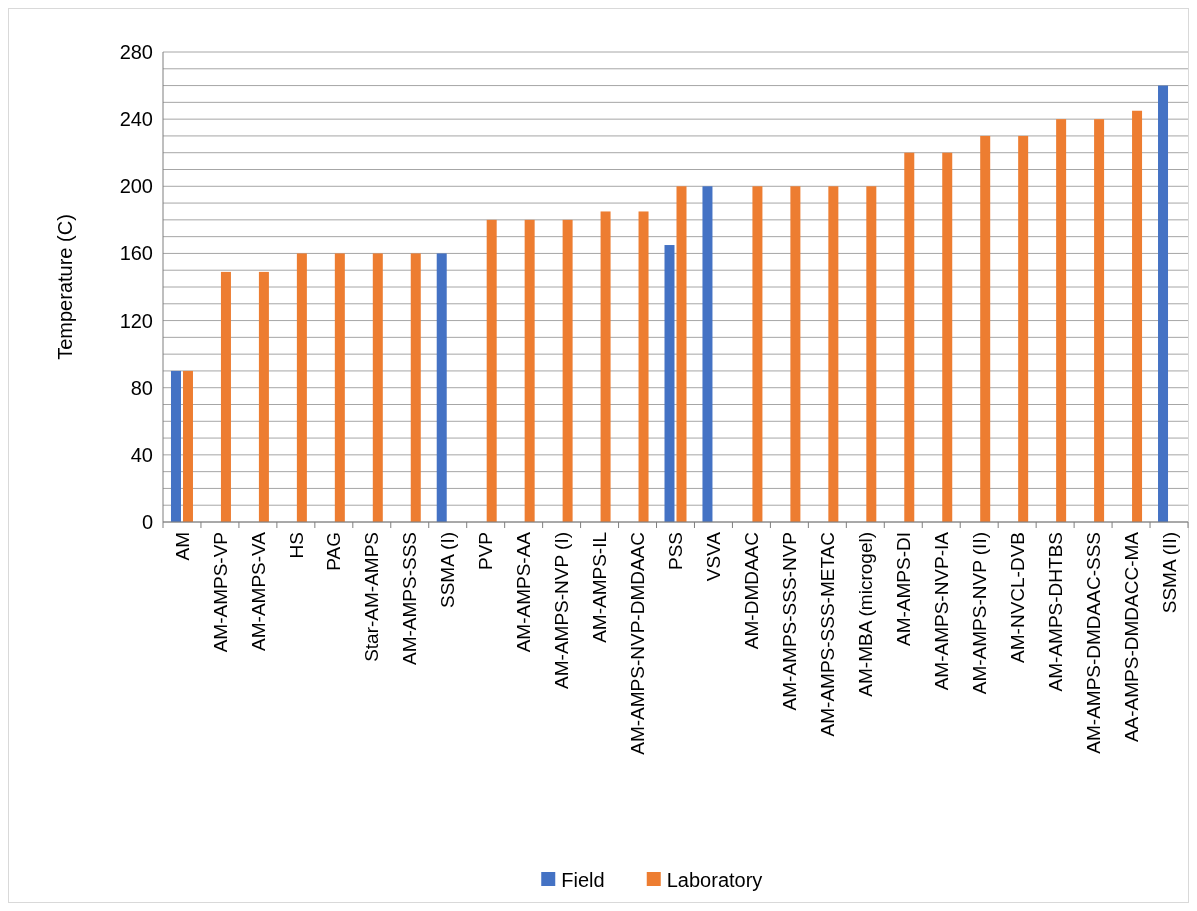 The width and height of the screenshot is (1197, 911). Describe the element at coordinates (1093, 643) in the screenshot. I see `x-tick-label: AM-AMPS-DMDAAC-SSS` at that location.